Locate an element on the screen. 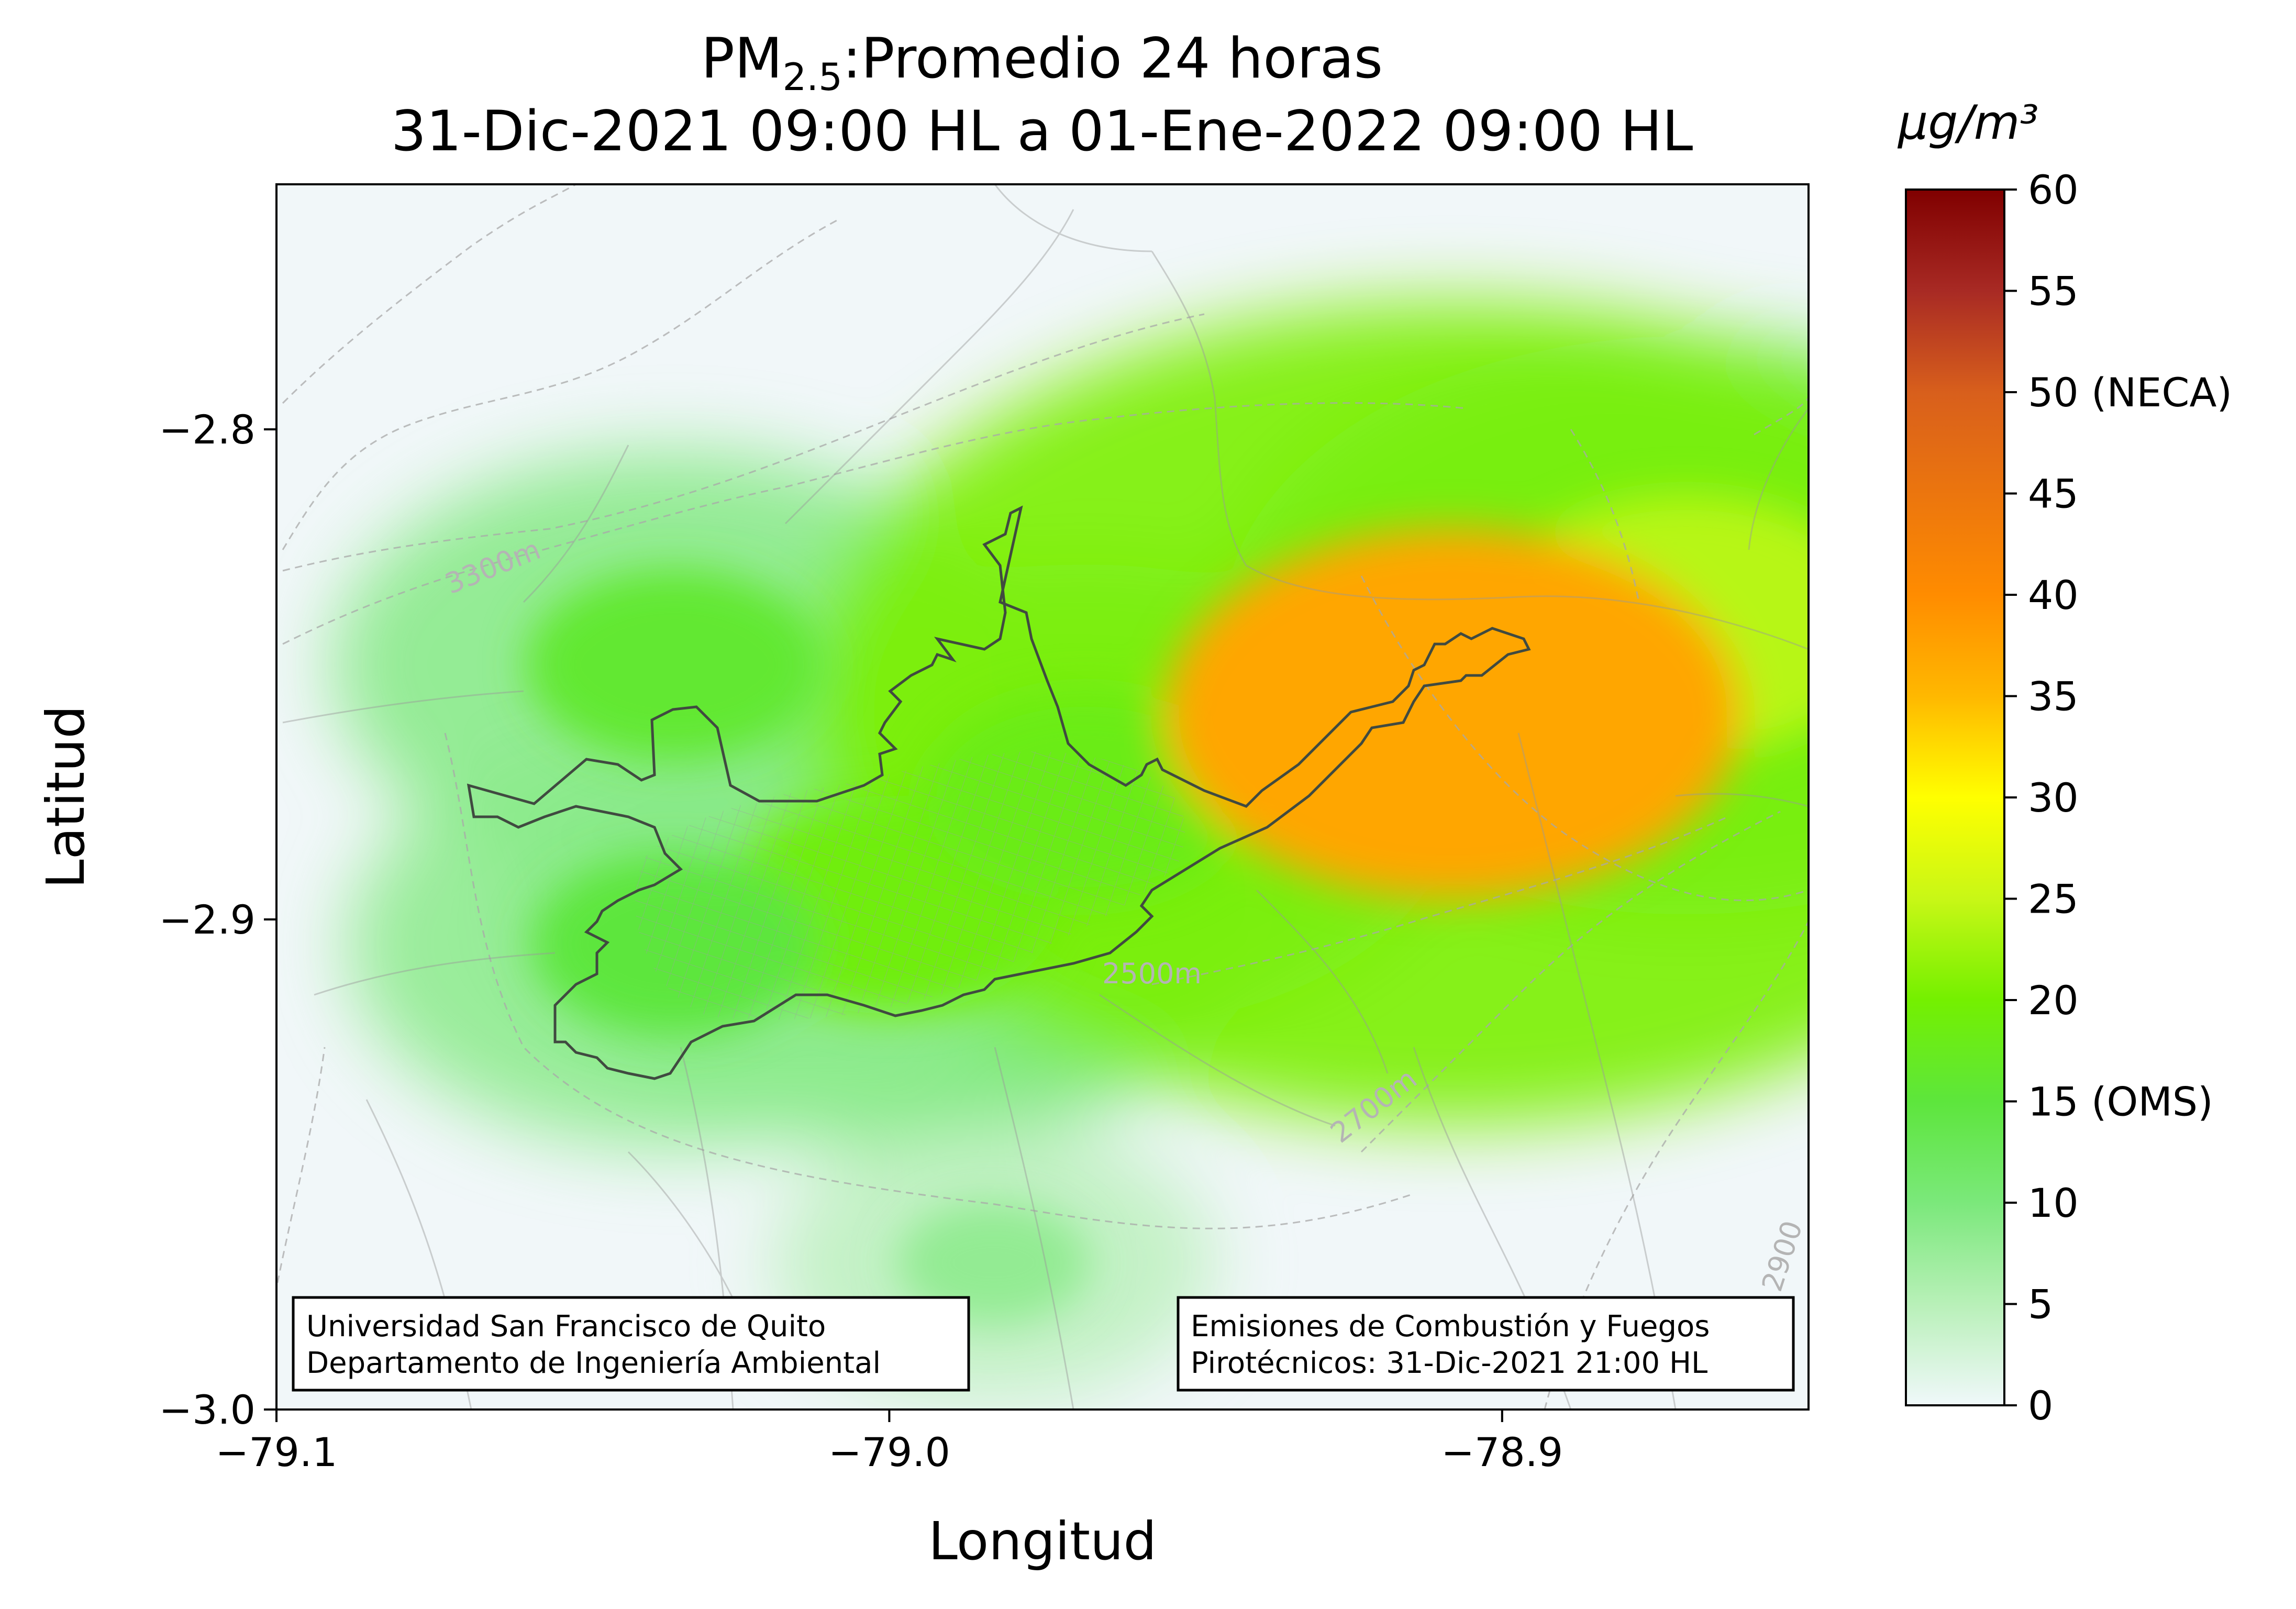 Image resolution: width=2296 pixels, height=1609 pixels. x-axis-label: Longitud is located at coordinates (1042, 1542).